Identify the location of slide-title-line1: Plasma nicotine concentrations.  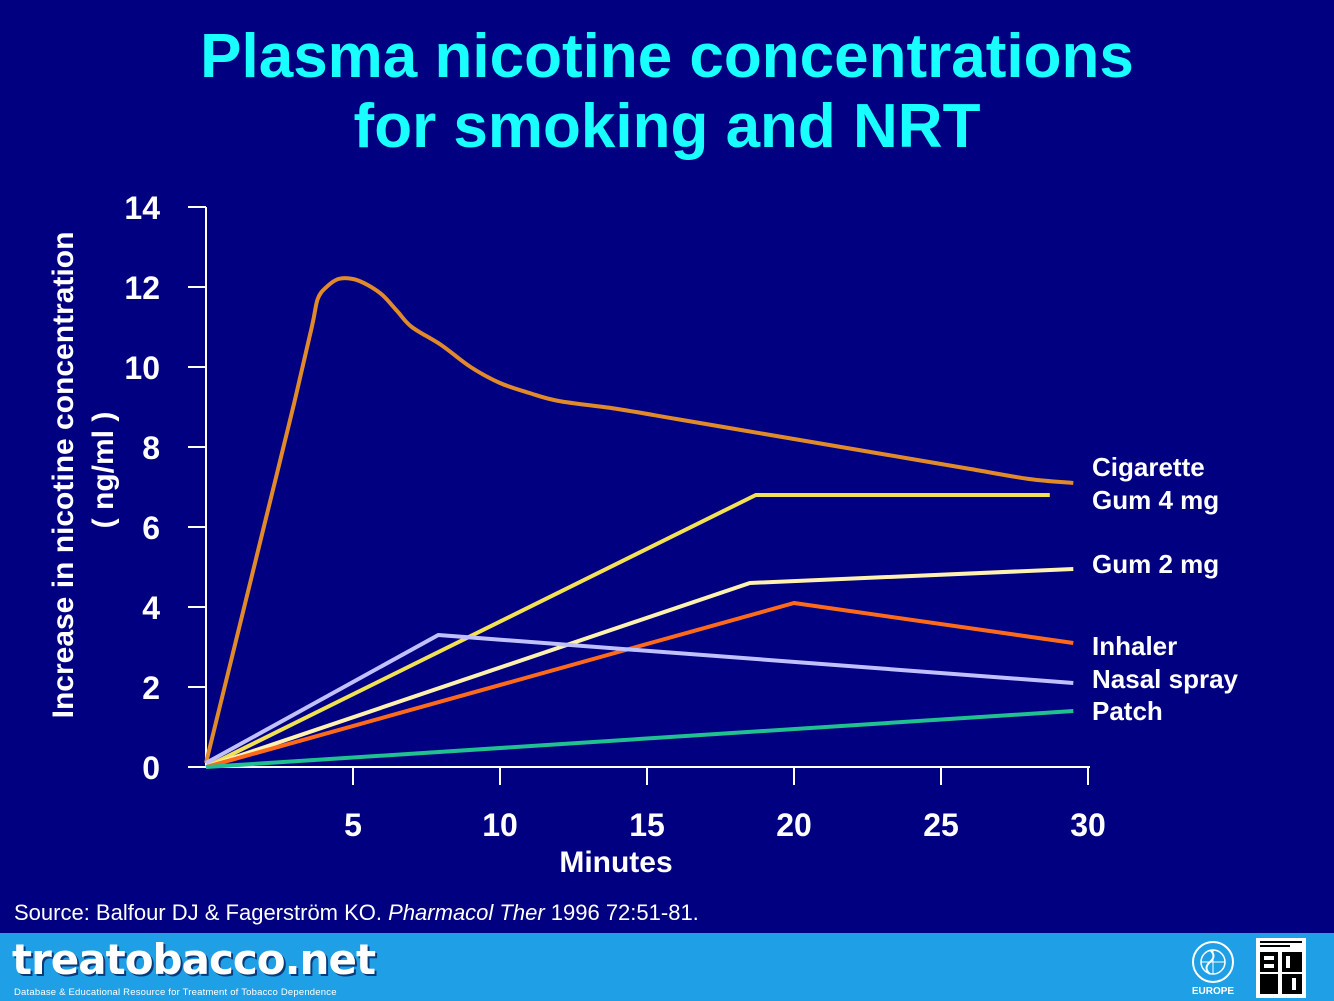
(667, 56).